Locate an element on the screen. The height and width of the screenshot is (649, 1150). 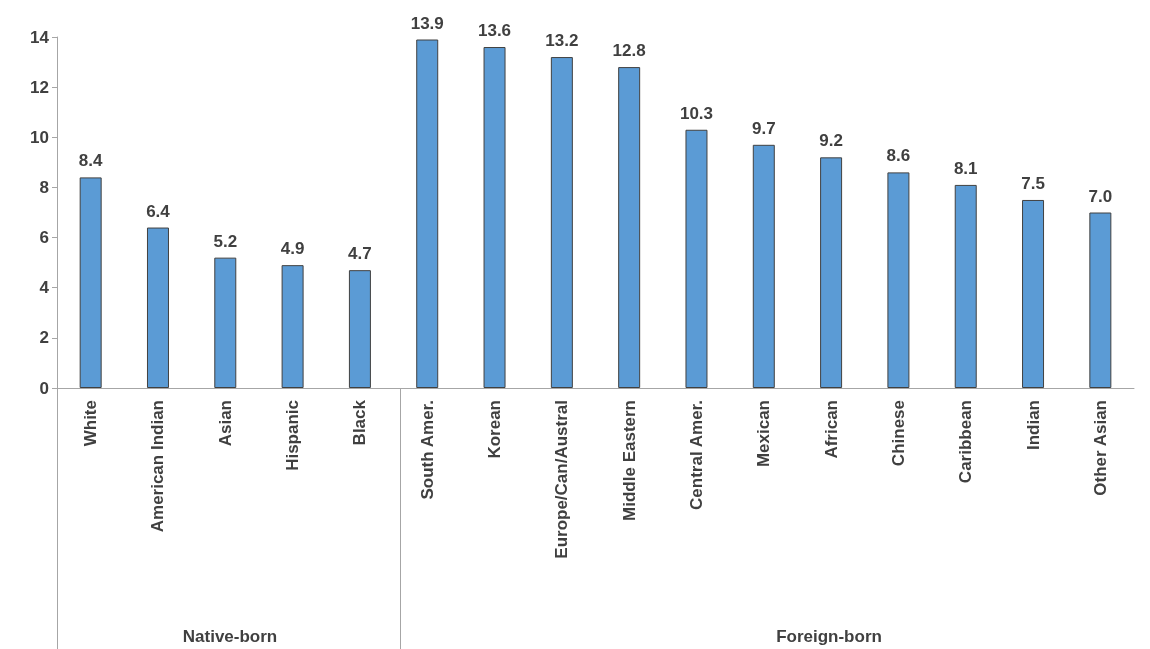
data-label: 9.2 is located at coordinates (831, 141).